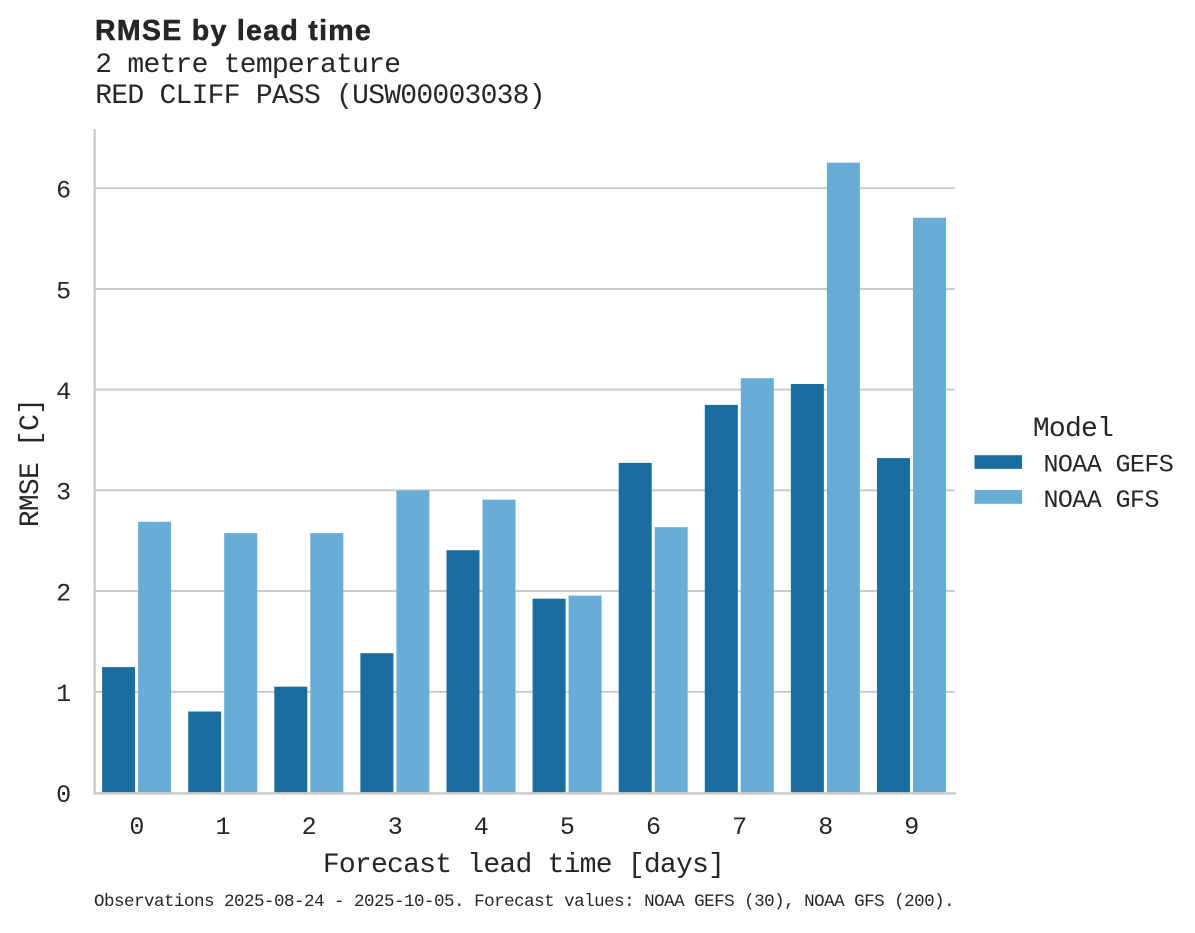 The image size is (1195, 933). What do you see at coordinates (1109, 465) in the screenshot?
I see `svg-text: NOAA GEFS` at bounding box center [1109, 465].